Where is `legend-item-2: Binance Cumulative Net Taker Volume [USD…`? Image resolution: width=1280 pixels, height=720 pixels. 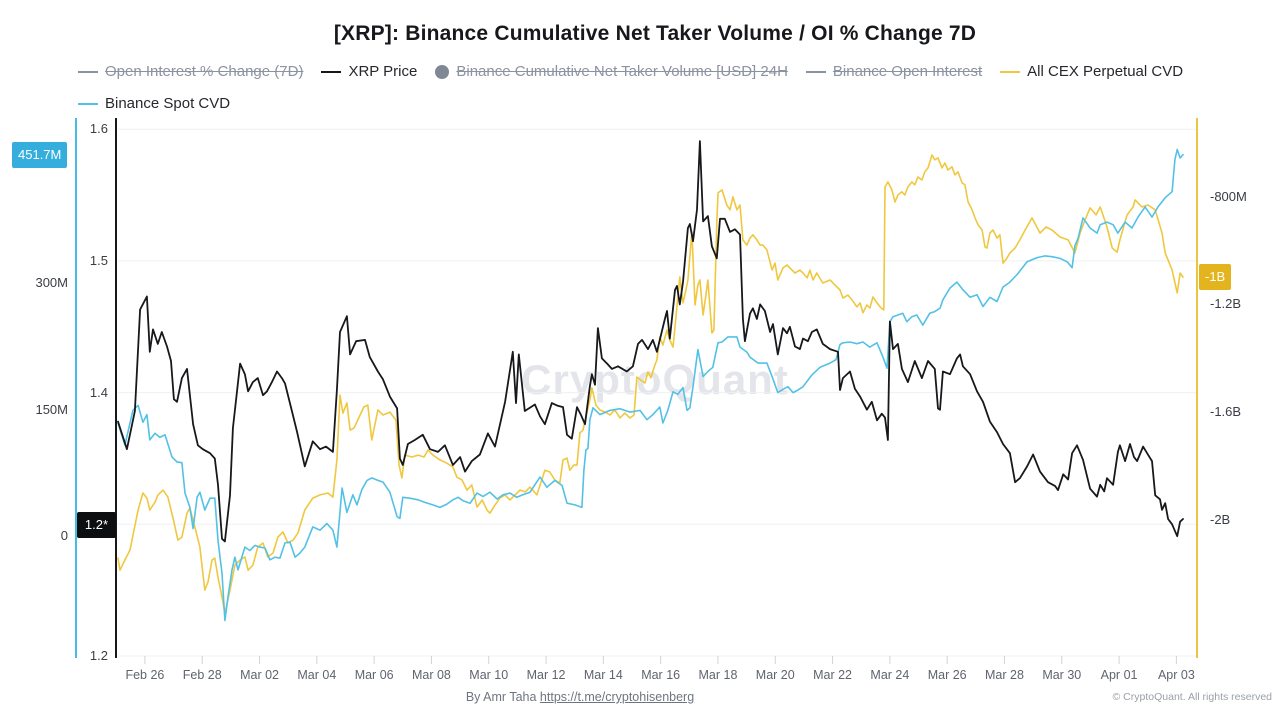 legend-item-2: Binance Cumulative Net Taker Volume [USD… is located at coordinates (611, 72).